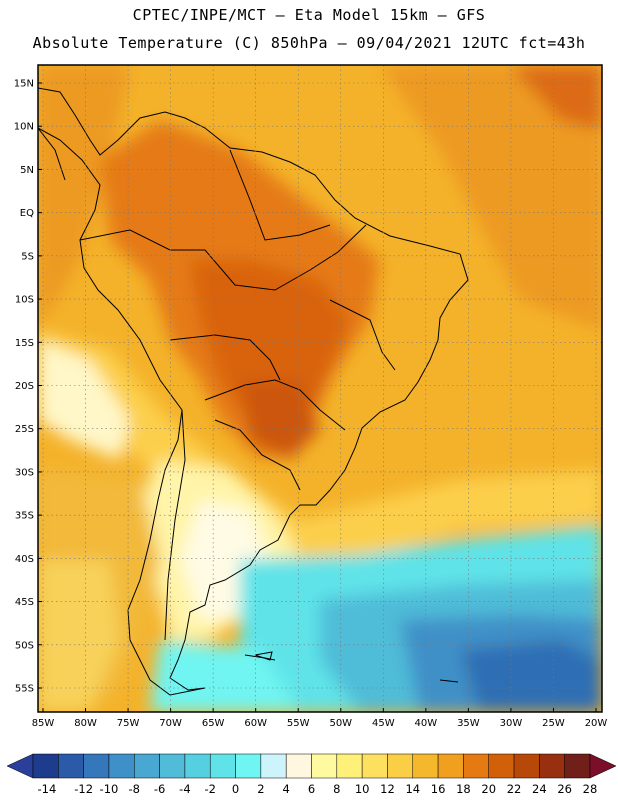 The height and width of the screenshot is (800, 618). Describe the element at coordinates (24, 300) in the screenshot. I see `latitude-label: 10S` at that location.